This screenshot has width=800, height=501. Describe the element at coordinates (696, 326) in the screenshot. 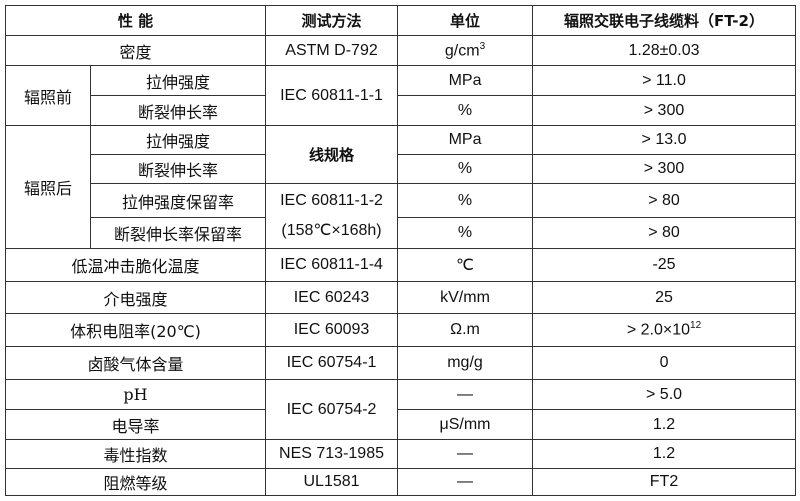

I see `value-sup: 12` at that location.